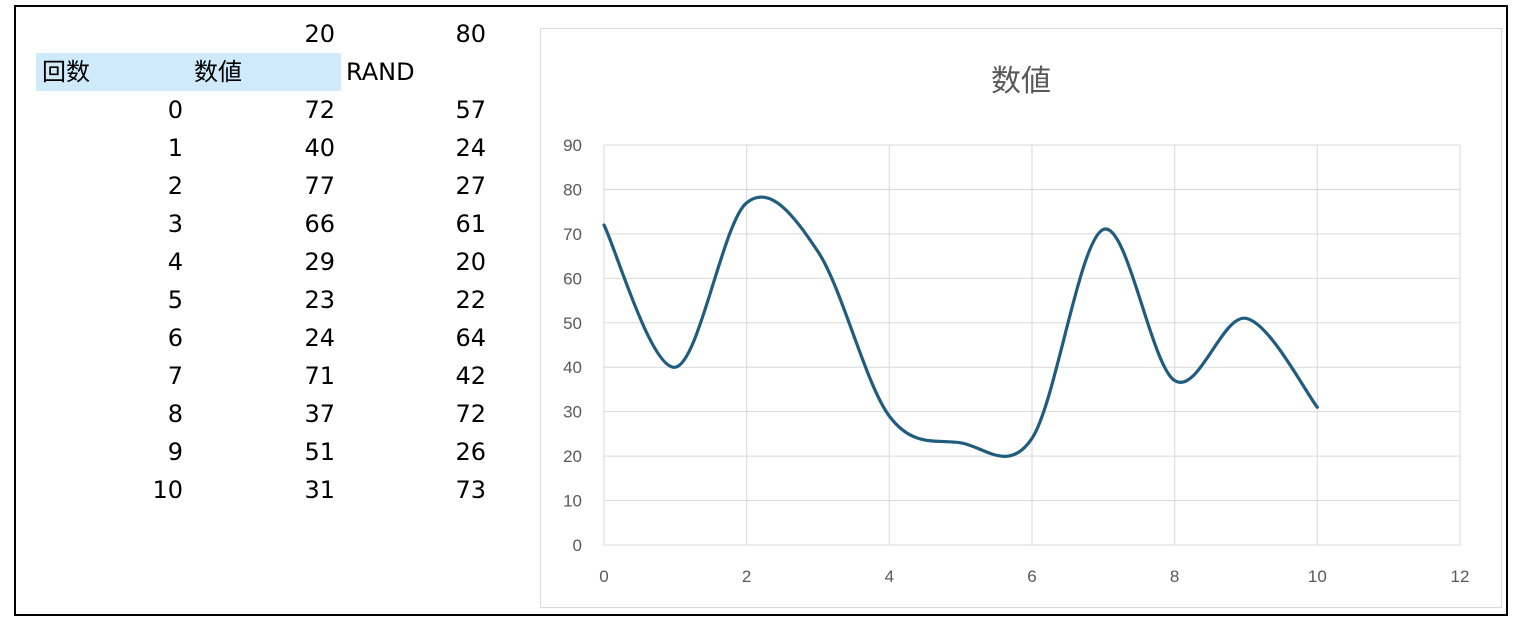  I want to click on x-tick-label: 12, so click(1460, 576).